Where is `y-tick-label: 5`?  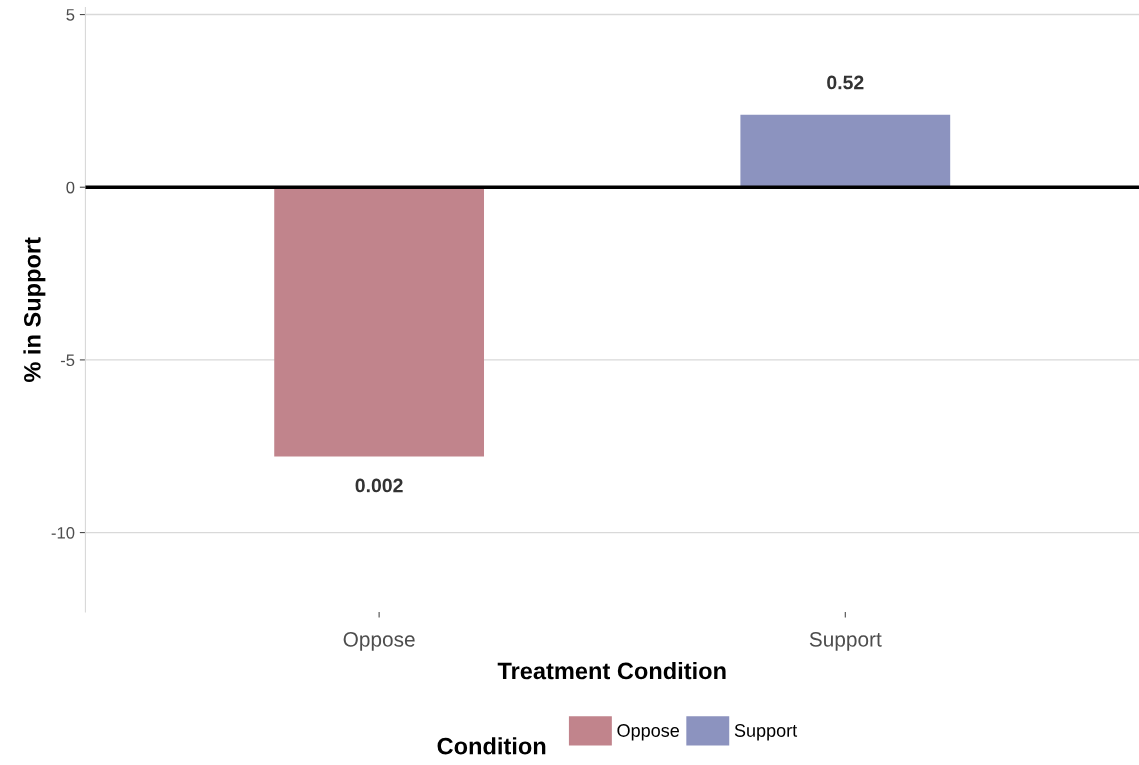
y-tick-label: 5 is located at coordinates (70, 15).